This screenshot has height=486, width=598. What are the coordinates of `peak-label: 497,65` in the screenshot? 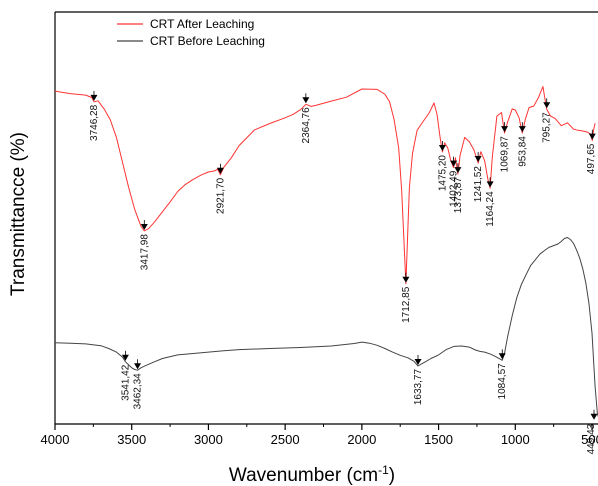 It's located at (591, 158).